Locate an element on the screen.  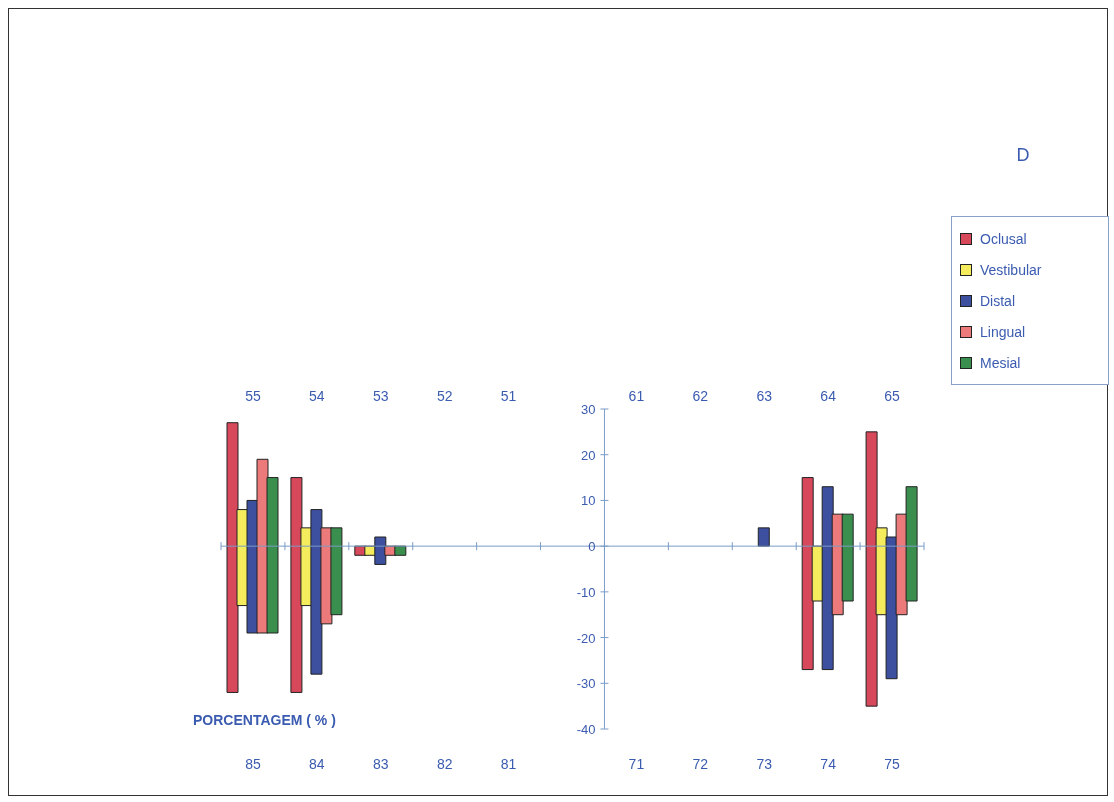
legend-label: Lingual is located at coordinates (1003, 331).